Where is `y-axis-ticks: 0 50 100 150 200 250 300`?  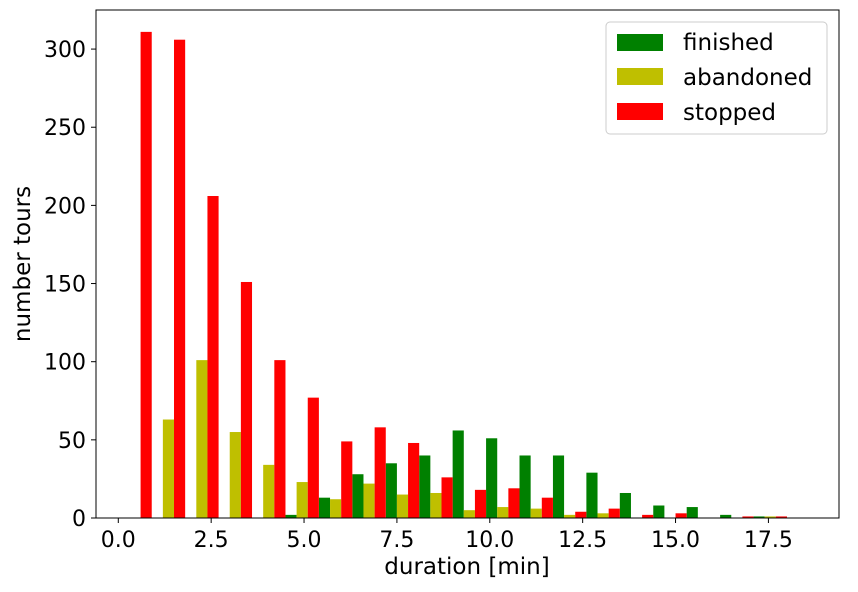 y-axis-ticks: 0 50 100 150 200 250 300 is located at coordinates (70, 285).